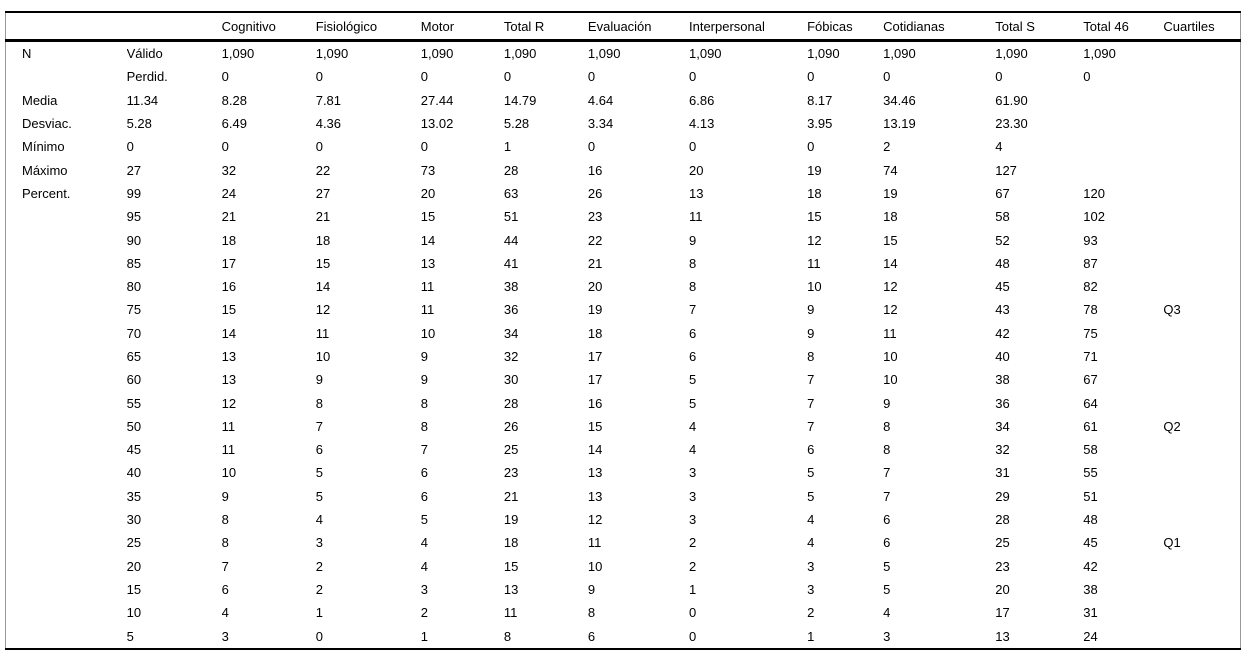  What do you see at coordinates (623, 286) in the screenshot?
I see `table-row: 80 16 14 11 38 20 8 10 12 45 82` at bounding box center [623, 286].